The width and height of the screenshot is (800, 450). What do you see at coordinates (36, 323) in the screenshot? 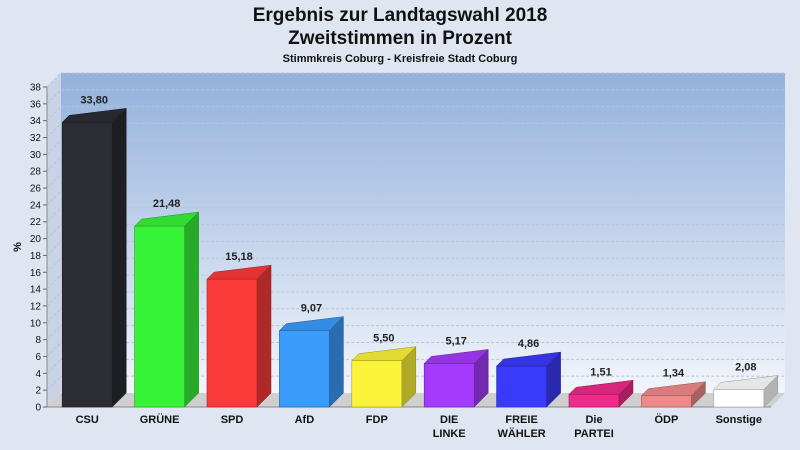
I see `y-tick-label: 10` at bounding box center [36, 323].